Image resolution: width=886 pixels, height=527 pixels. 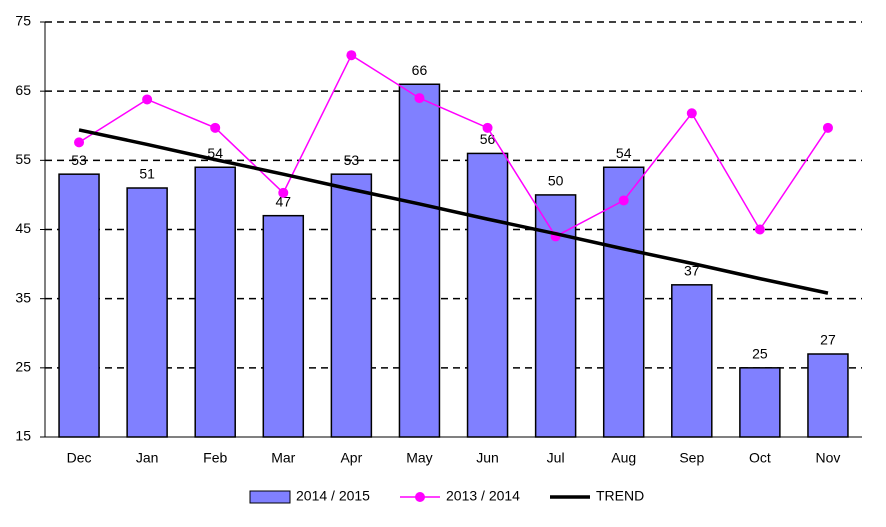 I want to click on legend-swatch, so click(x=270, y=497).